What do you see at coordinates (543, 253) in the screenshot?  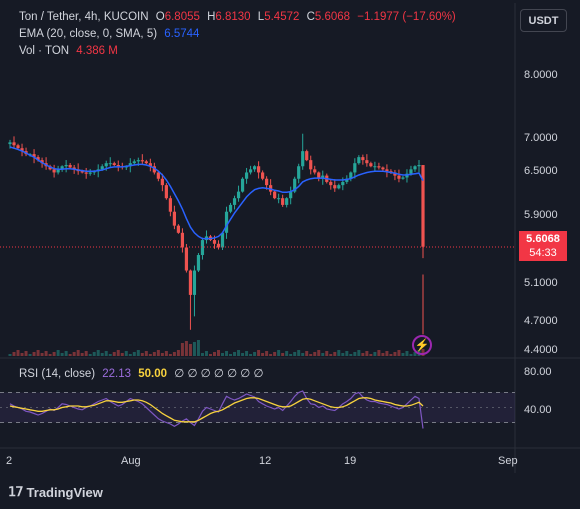 I see `bar-countdown: 54:33` at bounding box center [543, 253].